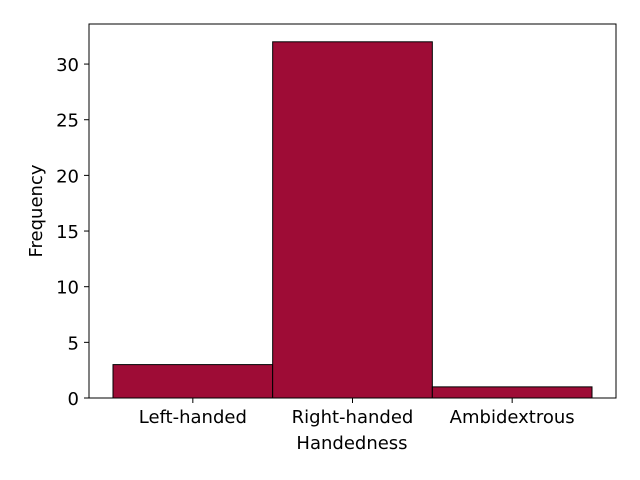 This screenshot has width=640, height=480. Describe the element at coordinates (353, 417) in the screenshot. I see `x-tick-label: Right-handed` at that location.